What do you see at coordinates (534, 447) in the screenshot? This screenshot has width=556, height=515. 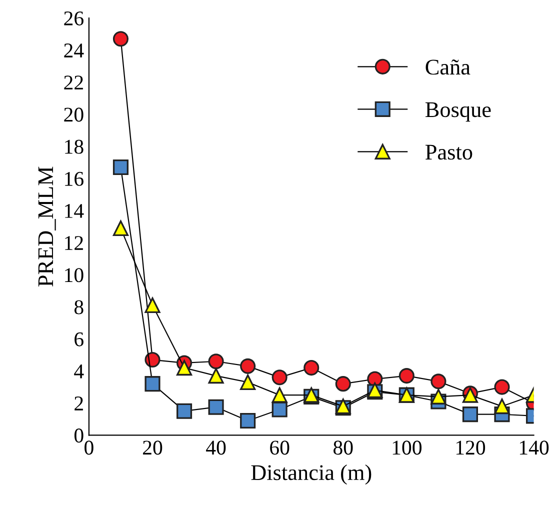 I see `x-tick-label: 140` at bounding box center [534, 447].